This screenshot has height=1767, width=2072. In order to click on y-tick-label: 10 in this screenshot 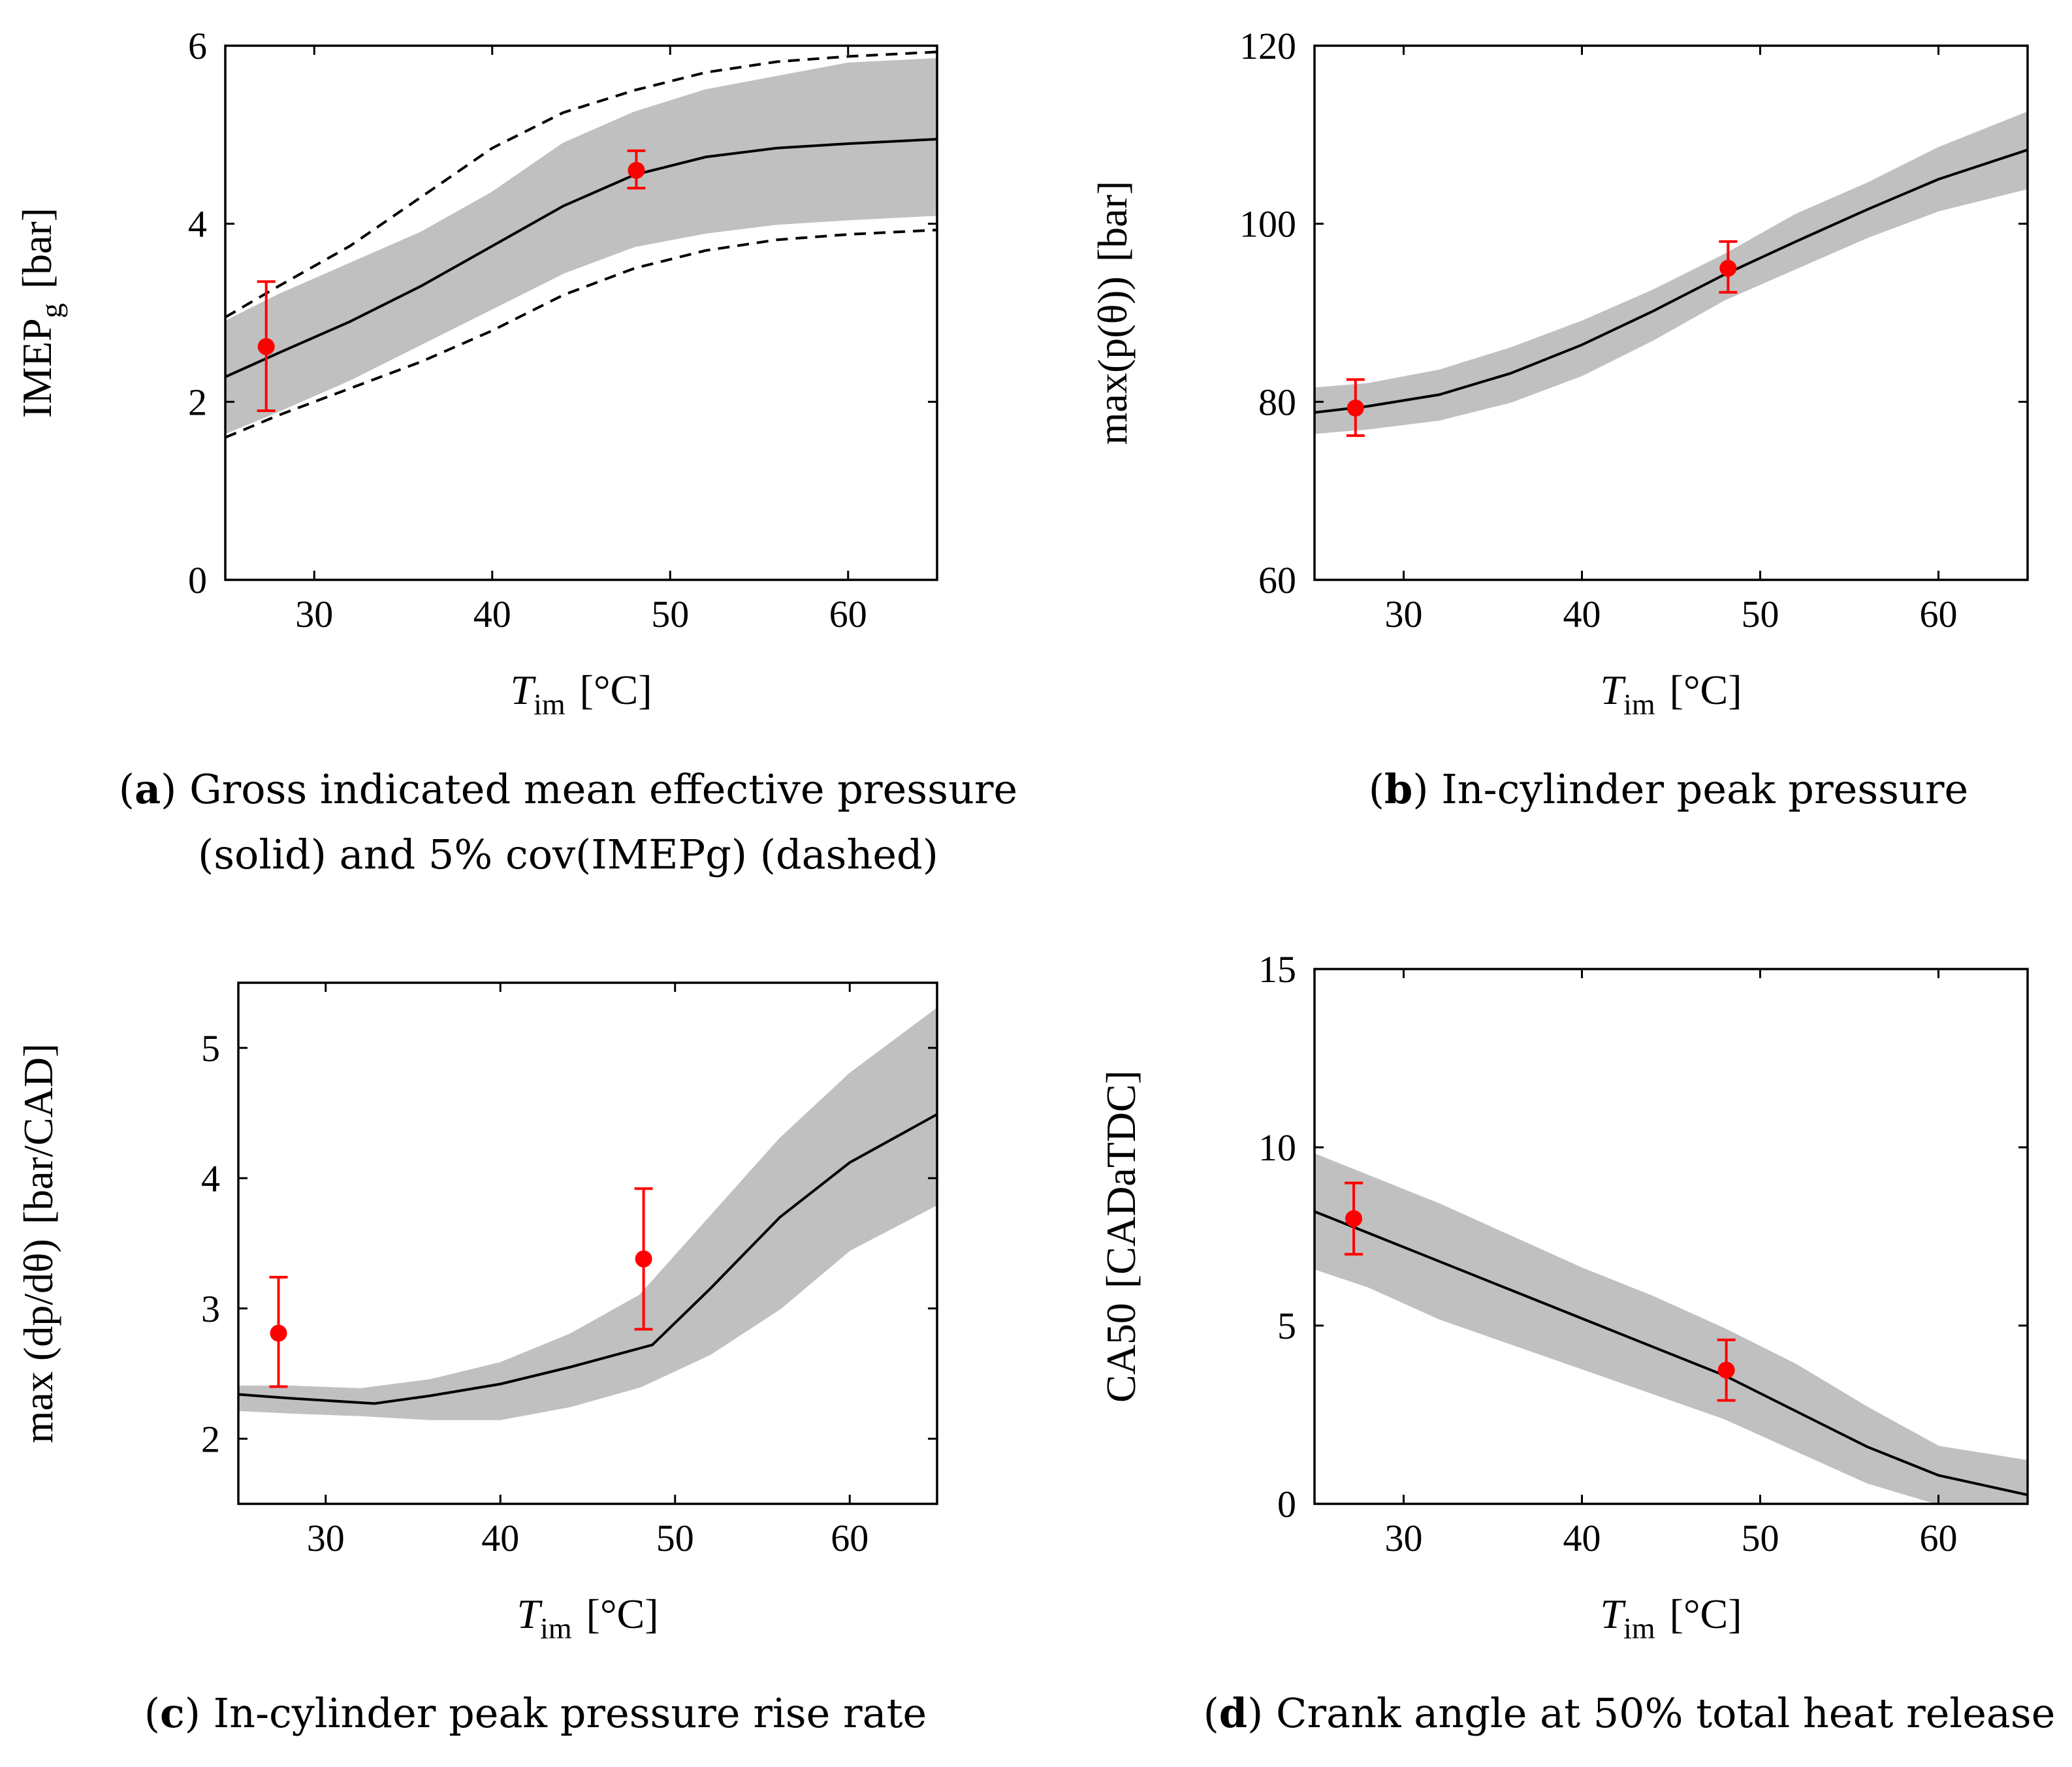, I will do `click(1277, 1147)`.